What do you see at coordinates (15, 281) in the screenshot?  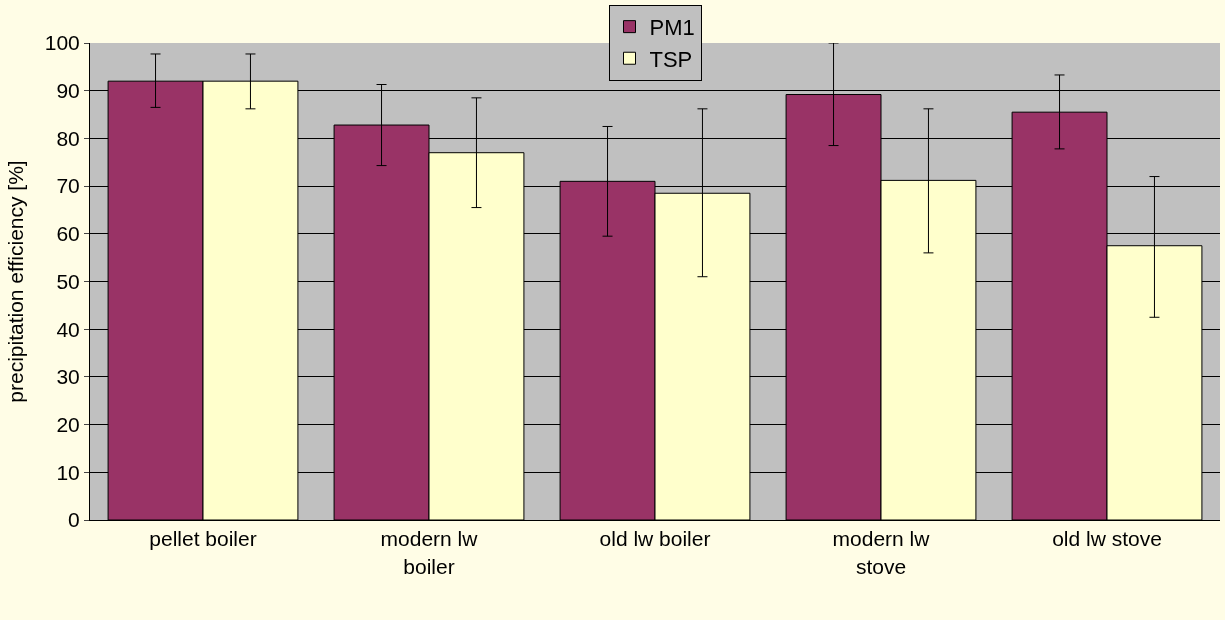 I see `y-axis-title: precipitation efficiency [%]` at bounding box center [15, 281].